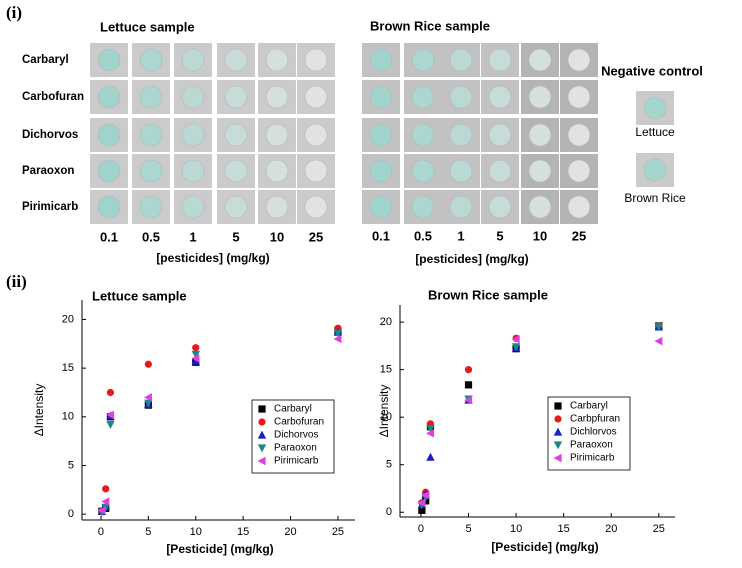  I want to click on column-label: 25, so click(579, 235).